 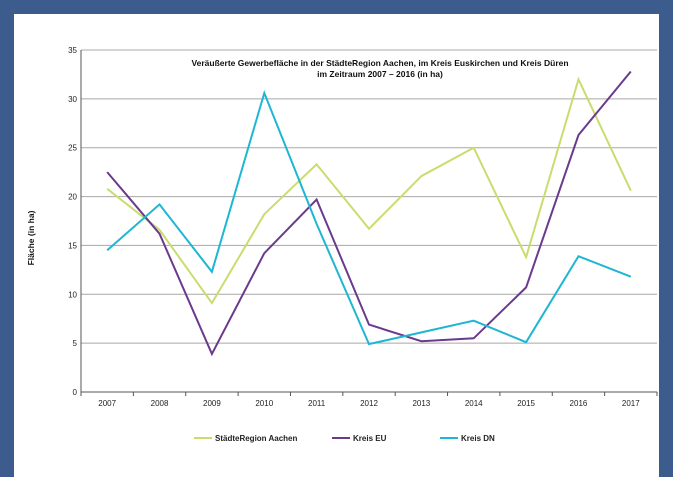 I want to click on legend-label-2: Kreis EU, so click(x=370, y=438).